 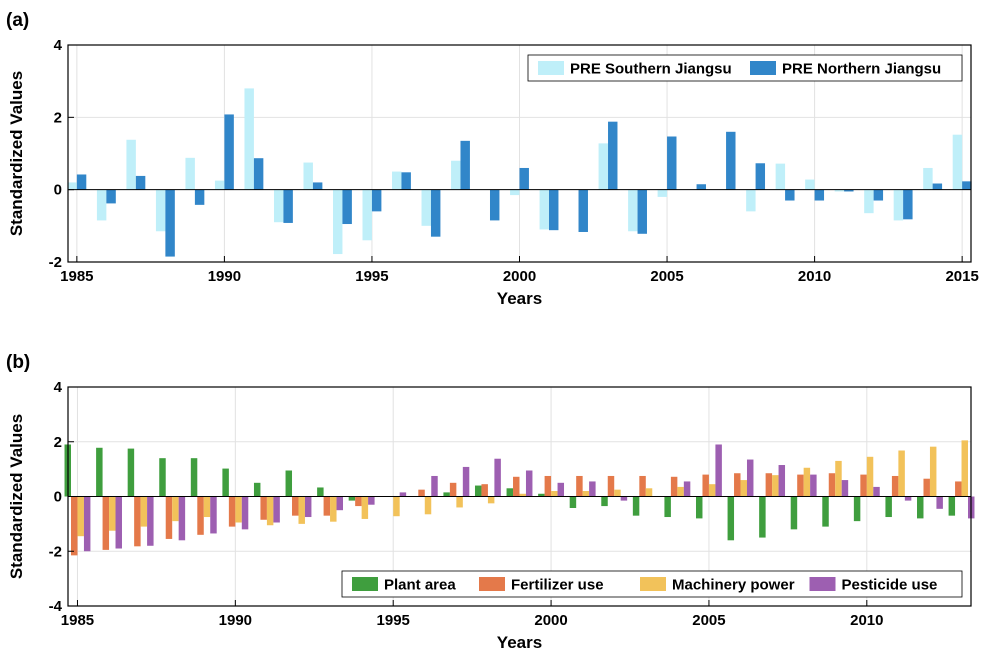 What do you see at coordinates (276, 509) in the screenshot?
I see `bar-pesticide-use-1991` at bounding box center [276, 509].